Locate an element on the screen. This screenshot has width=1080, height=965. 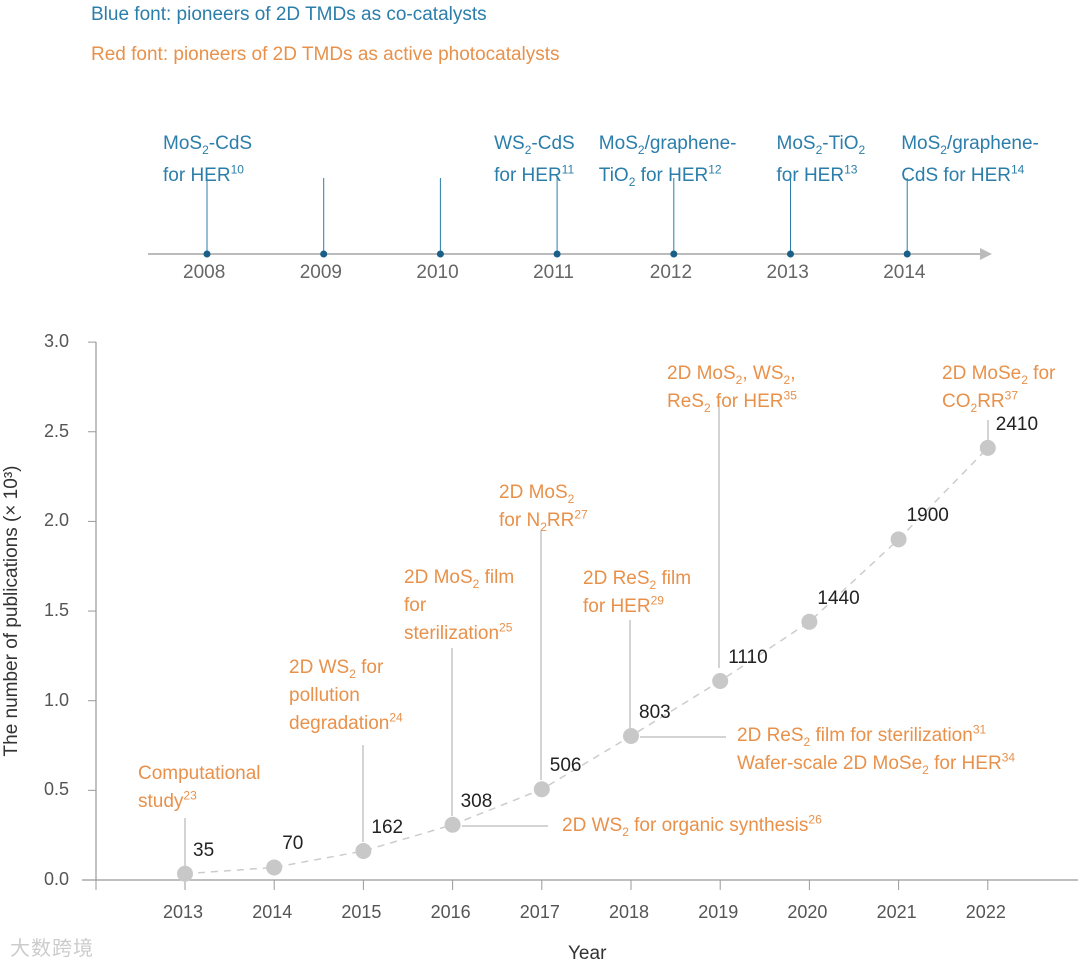
annotation-line: 2D WS2 for is located at coordinates (346, 668).